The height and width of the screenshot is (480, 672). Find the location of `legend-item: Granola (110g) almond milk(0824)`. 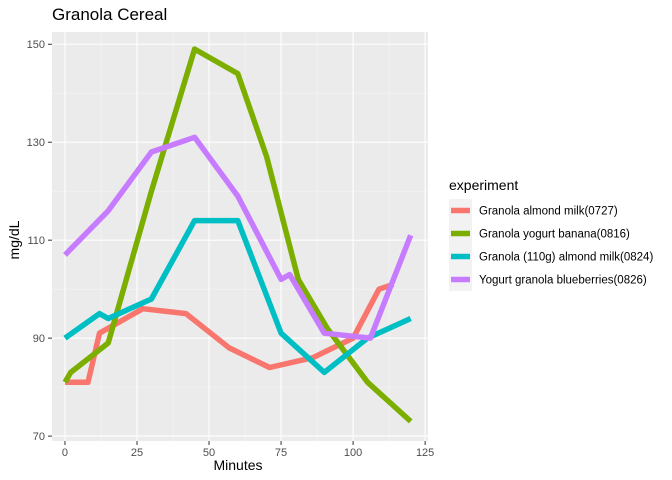

legend-item: Granola (110g) almond milk(0824) is located at coordinates (551, 256).